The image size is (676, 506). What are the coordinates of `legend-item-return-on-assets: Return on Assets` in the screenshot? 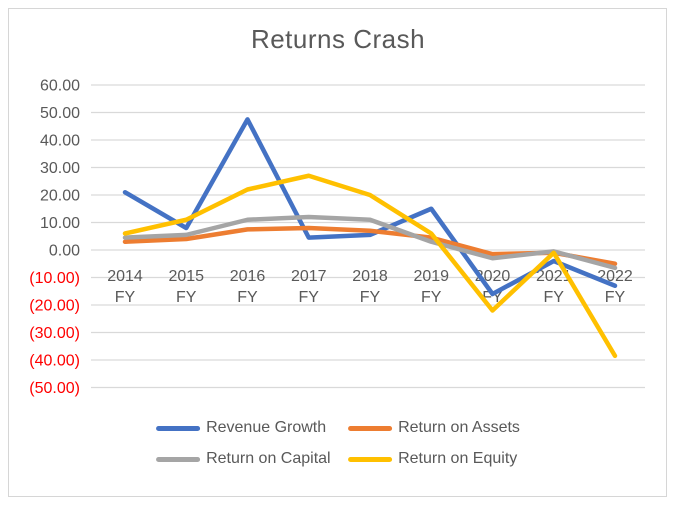 It's located at (434, 428).